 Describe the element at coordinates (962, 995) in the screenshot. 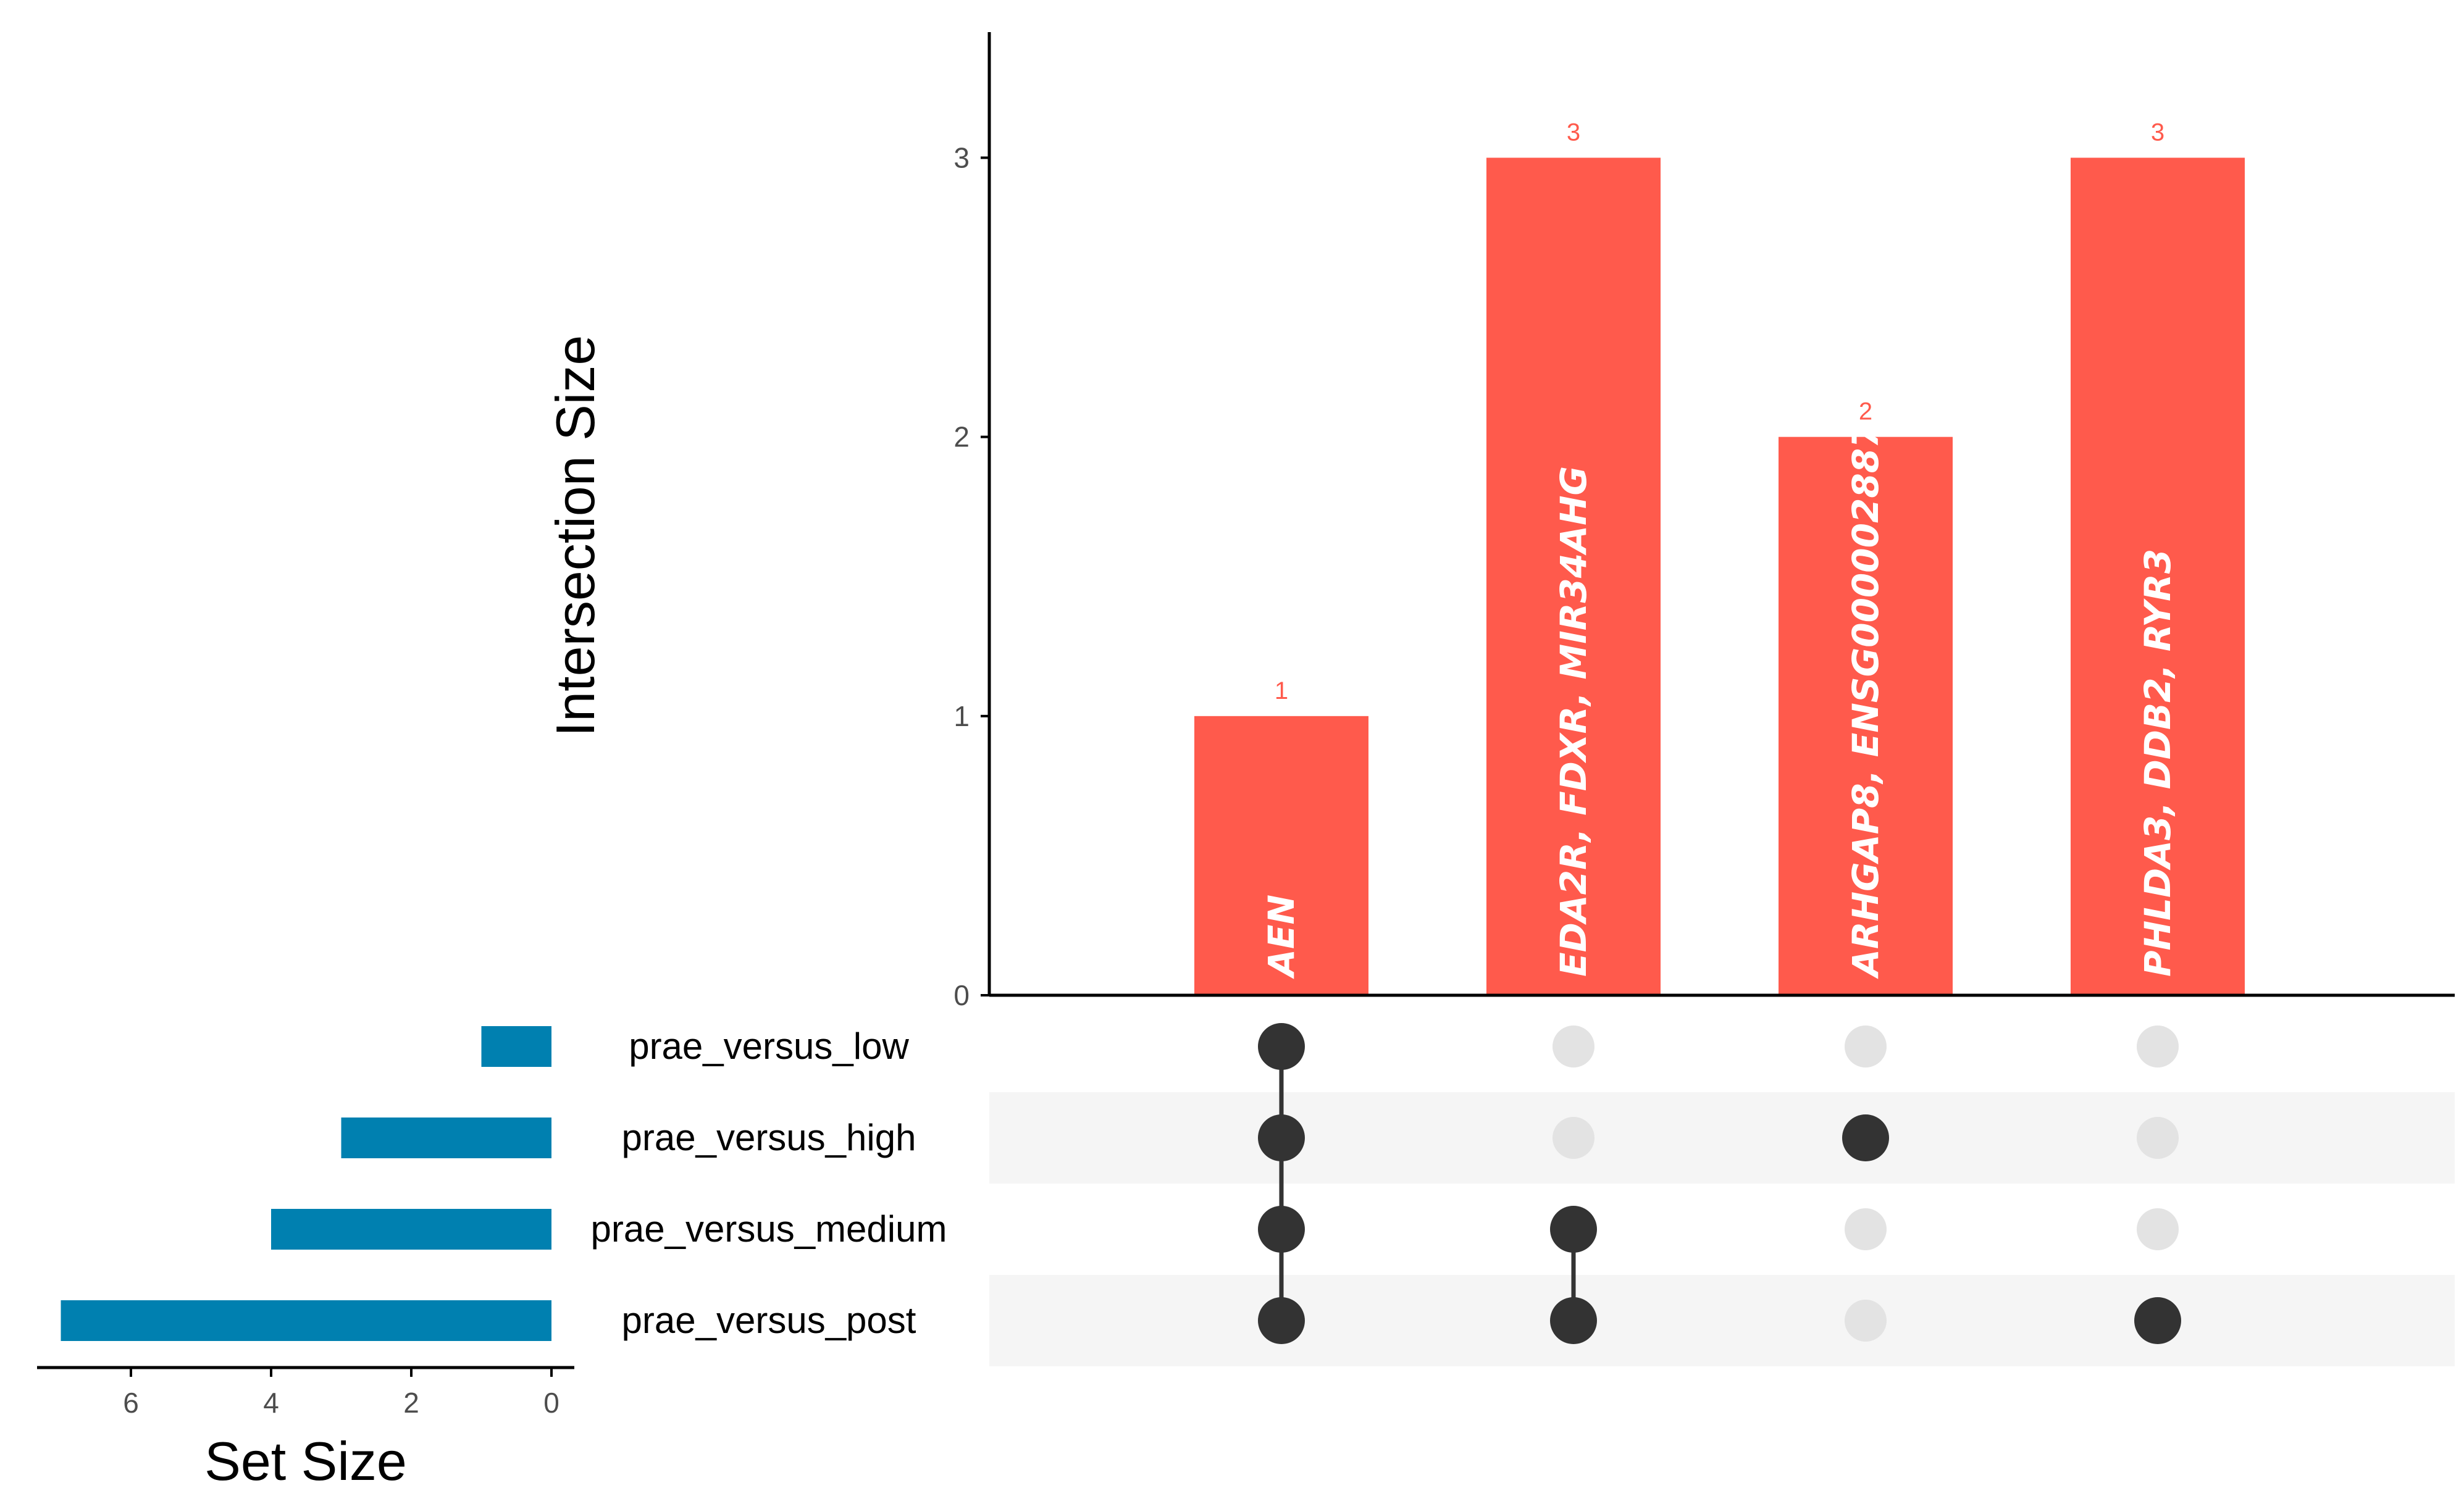

I see `y-tick-label: 0` at that location.